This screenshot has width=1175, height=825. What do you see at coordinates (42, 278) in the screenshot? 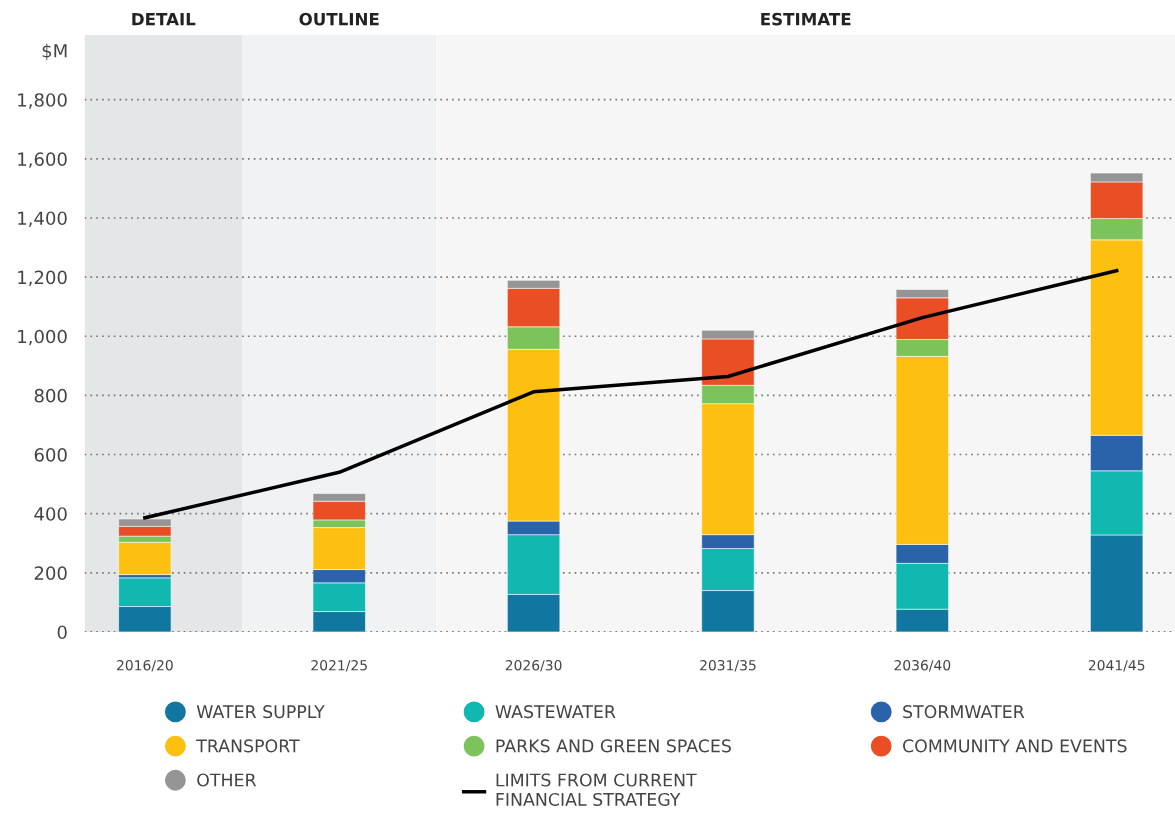
I see `y-tick-label: 1,200` at bounding box center [42, 278].